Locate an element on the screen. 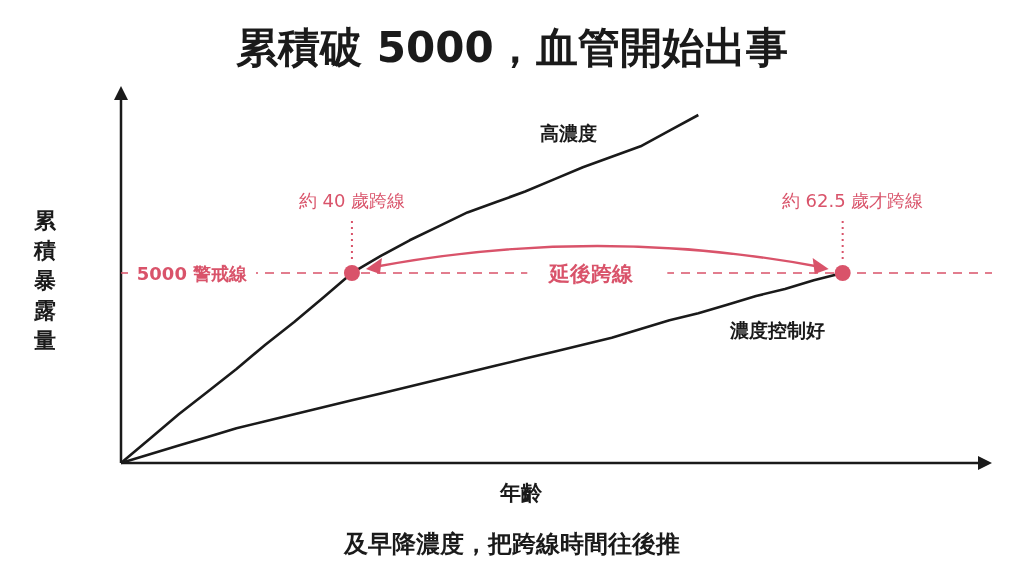 The height and width of the screenshot is (576, 1024). series-label: 高濃度 is located at coordinates (568, 133).